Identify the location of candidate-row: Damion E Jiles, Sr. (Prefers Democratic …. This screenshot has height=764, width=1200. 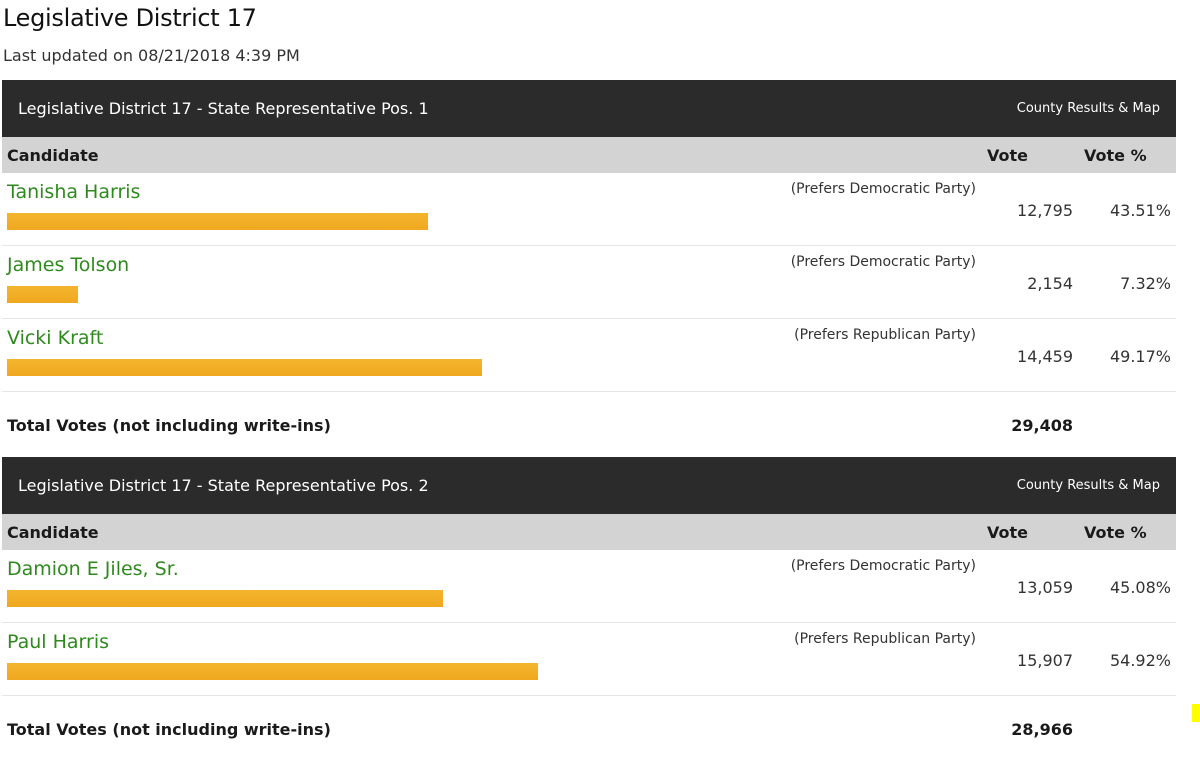
(589, 586).